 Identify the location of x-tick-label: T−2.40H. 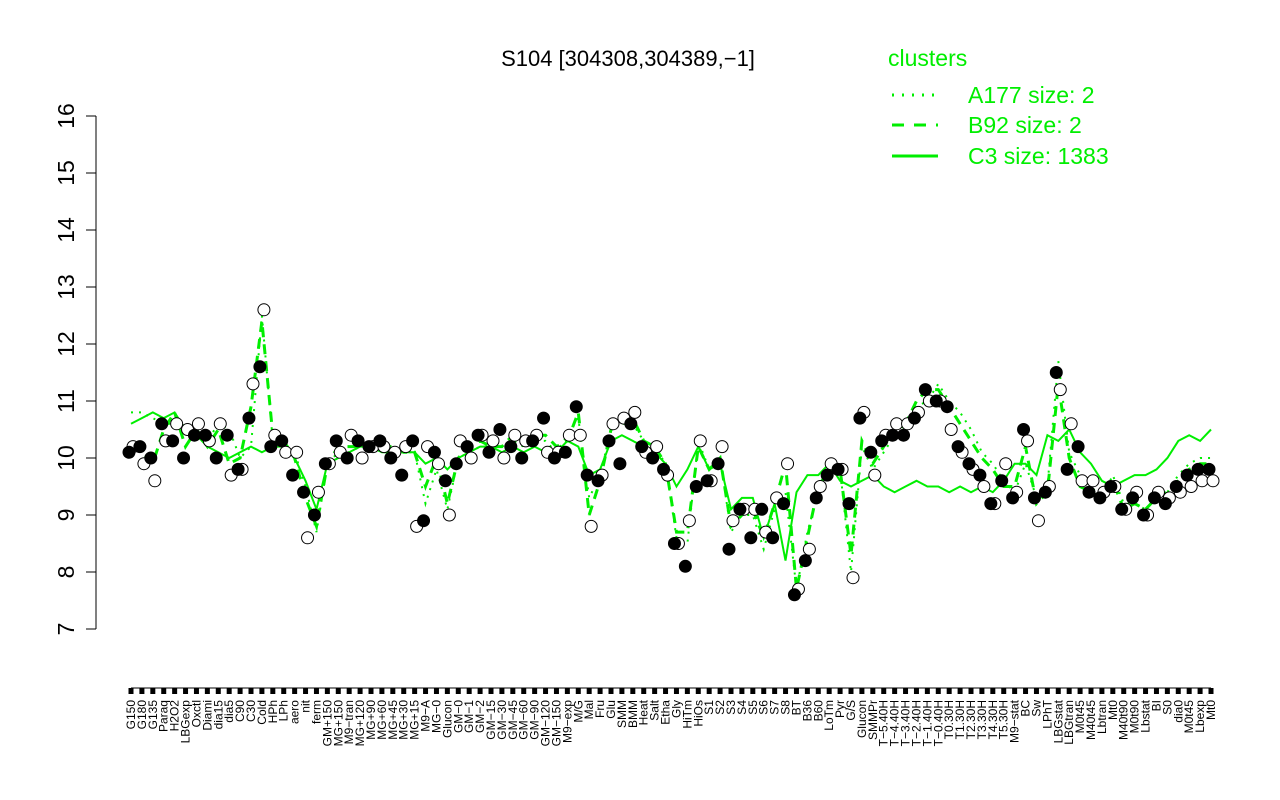
(916, 723).